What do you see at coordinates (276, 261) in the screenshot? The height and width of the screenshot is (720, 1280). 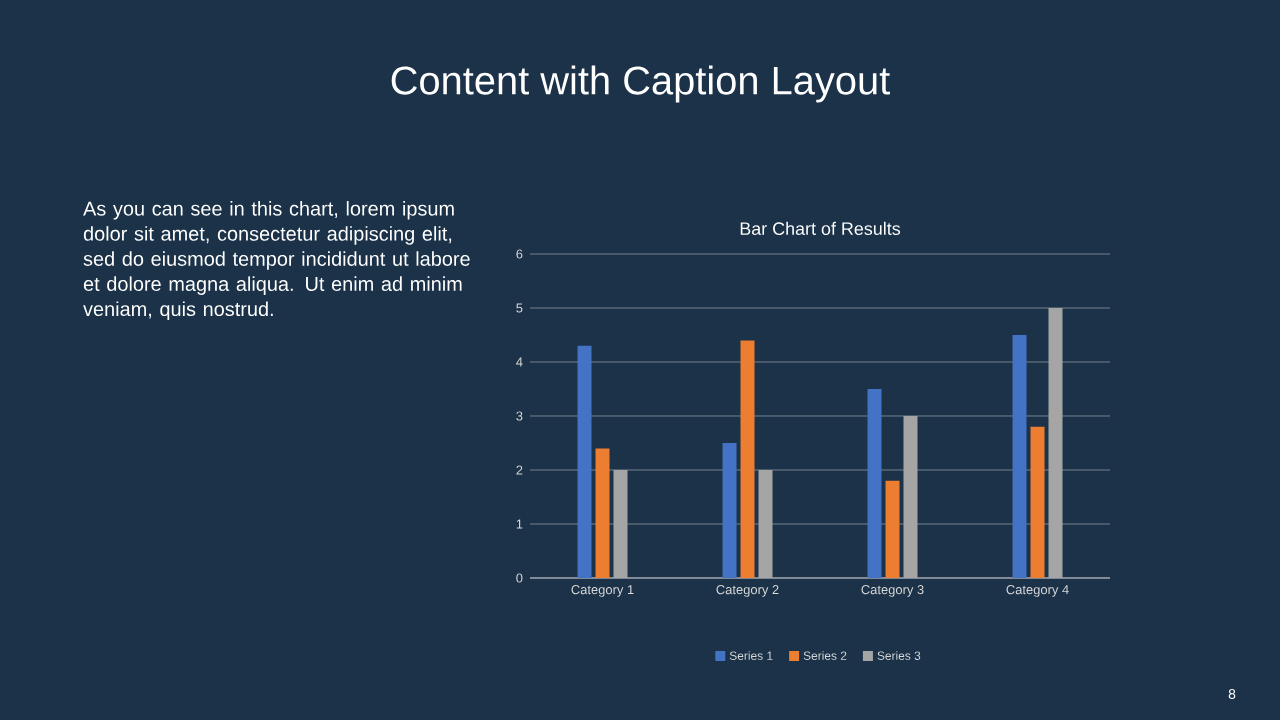 I see `text: As you can see in this chart, lorem ipsum dolor sit amet, consectetur adipiscing elit, sed do eiusmod tempor incididunt ut labore et dolore magna aliqua. Ut enim ad minim veniam, quis nostrud.` at bounding box center [276, 261].